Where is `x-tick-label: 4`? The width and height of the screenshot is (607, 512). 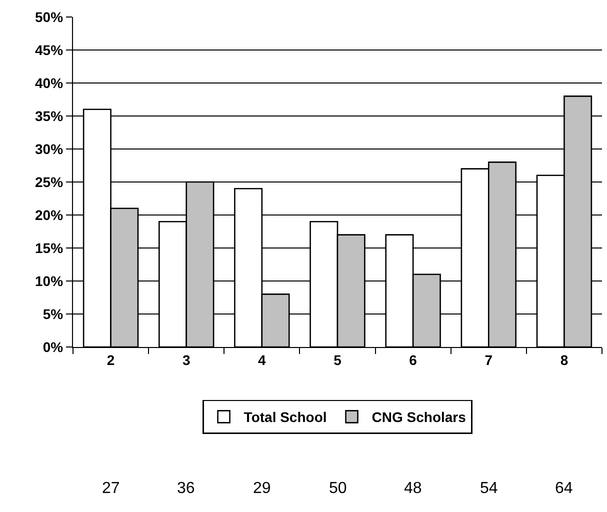
x-tick-label: 4 is located at coordinates (262, 360).